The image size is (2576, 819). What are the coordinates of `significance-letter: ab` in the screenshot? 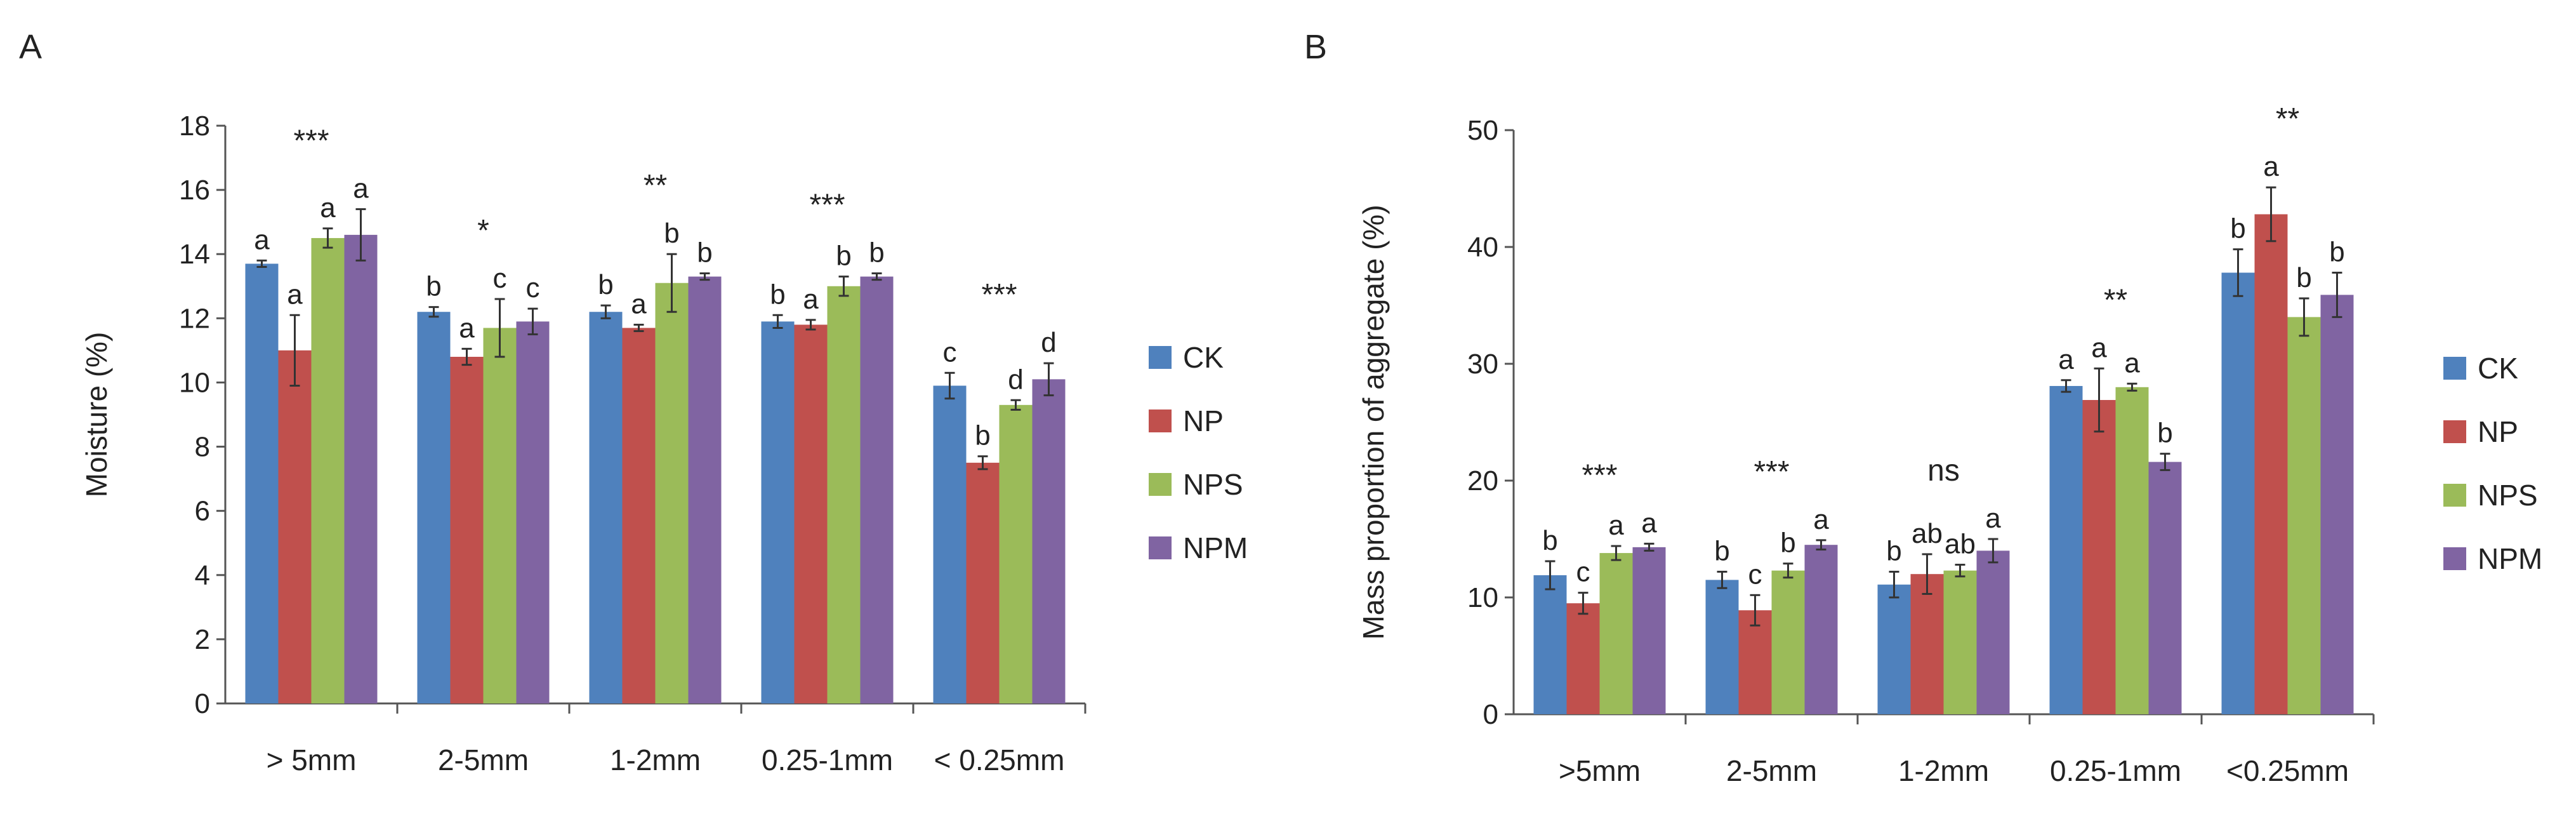 It's located at (1960, 543).